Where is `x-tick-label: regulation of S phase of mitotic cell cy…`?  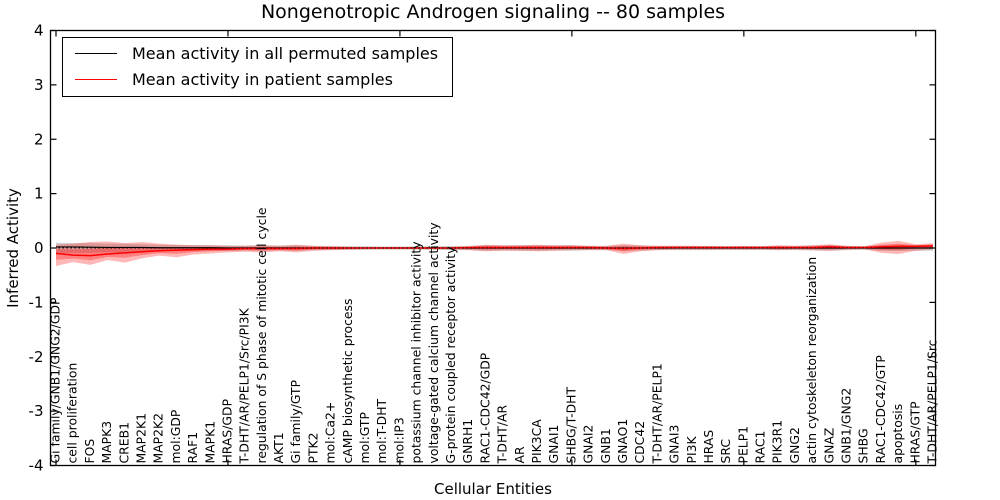
x-tick-label: regulation of S phase of mitotic cell cy… is located at coordinates (261, 335).